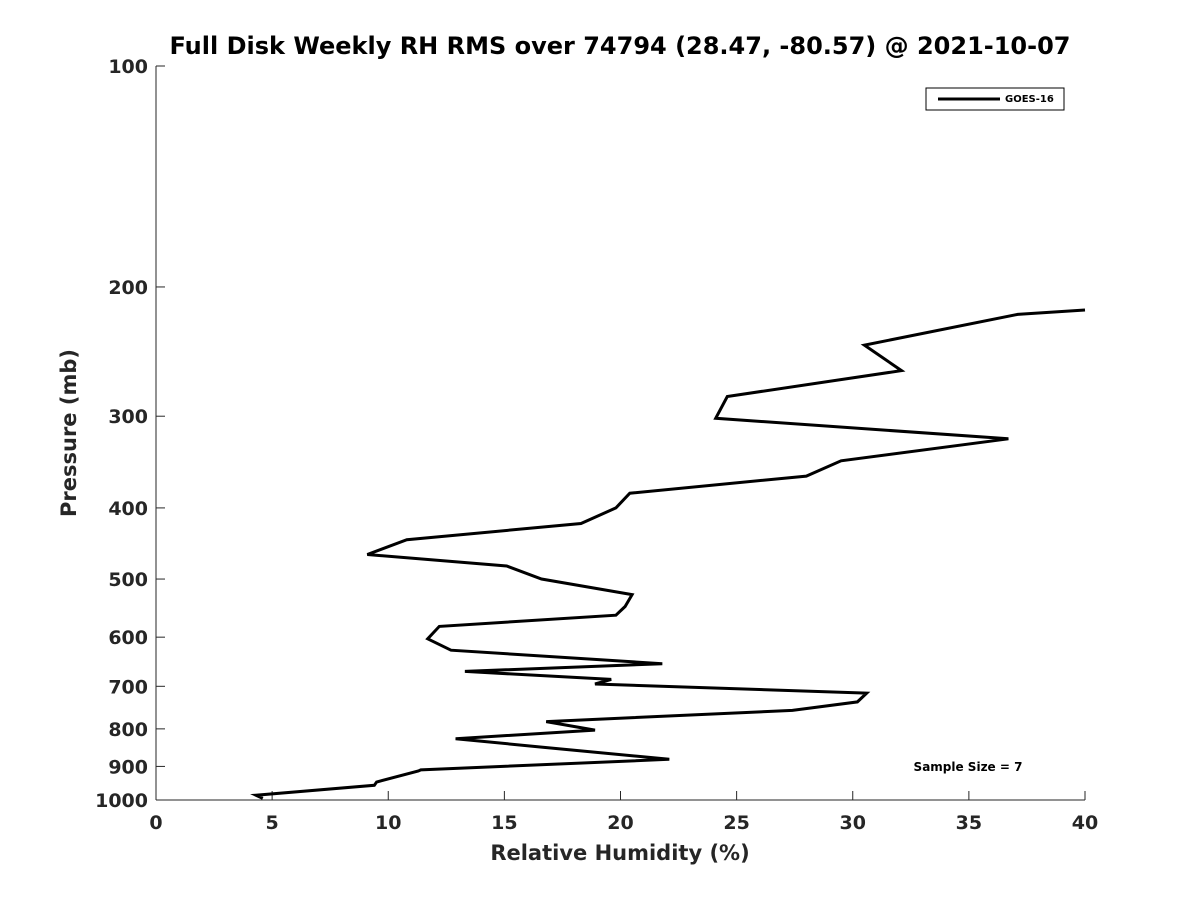 The width and height of the screenshot is (1200, 900). I want to click on x-axis-ticks: 0 5 10 15 20 25 30 35 40, so click(623, 812).